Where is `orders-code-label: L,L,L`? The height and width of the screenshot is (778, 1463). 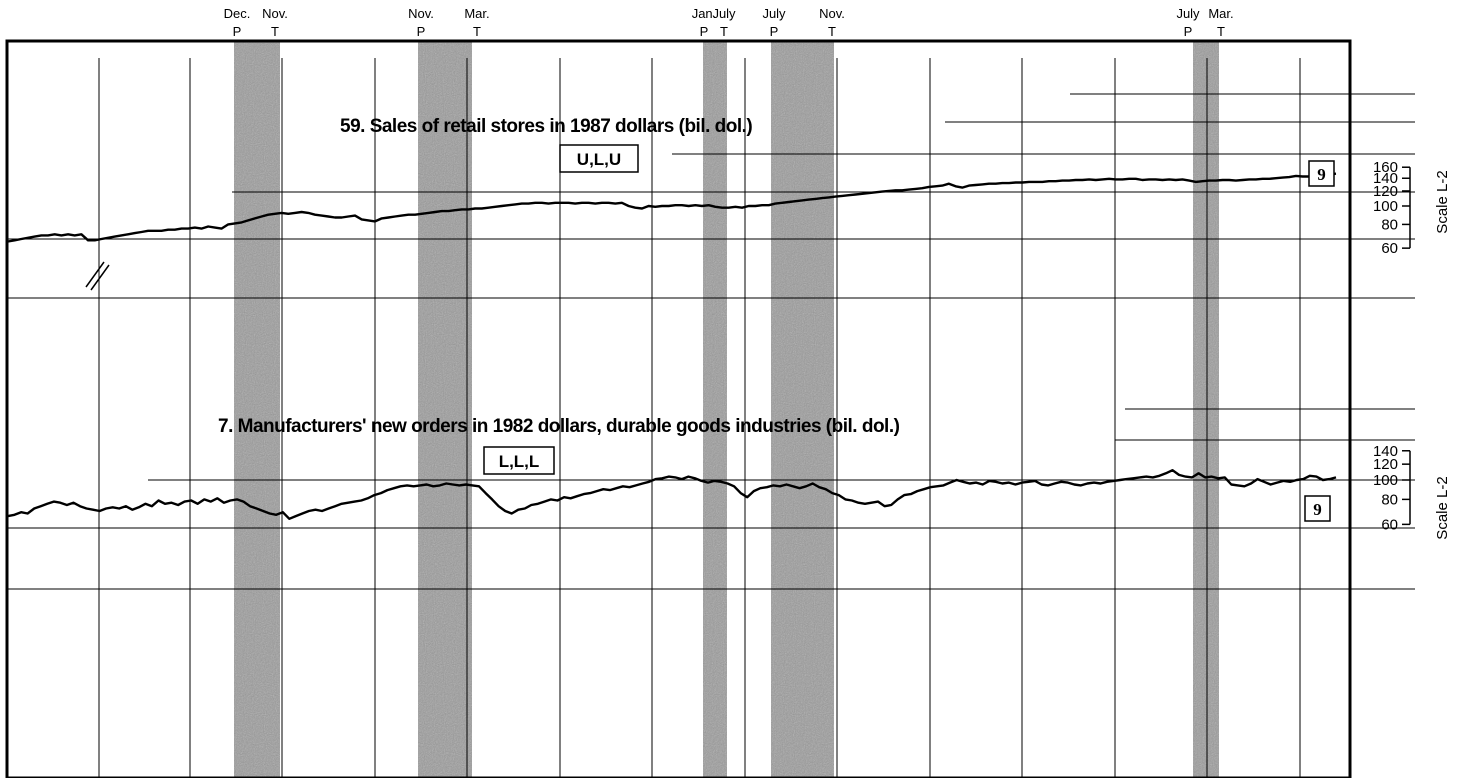
orders-code-label: L,L,L is located at coordinates (519, 461).